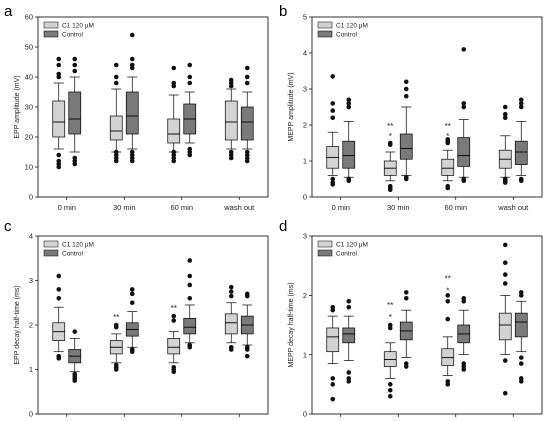 The height and width of the screenshot is (421, 550). What do you see at coordinates (305, 89) in the screenshot?
I see `y-tick-label: 3` at bounding box center [305, 89].